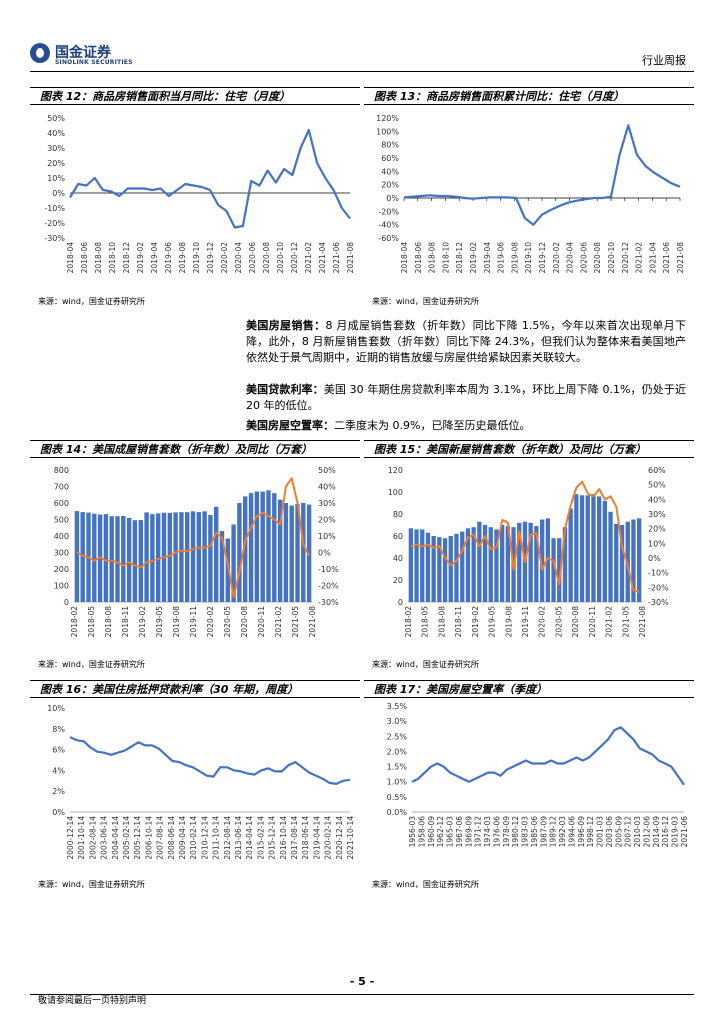  What do you see at coordinates (168, 258) in the screenshot?
I see `c12-xtick: 2019-06` at bounding box center [168, 258].